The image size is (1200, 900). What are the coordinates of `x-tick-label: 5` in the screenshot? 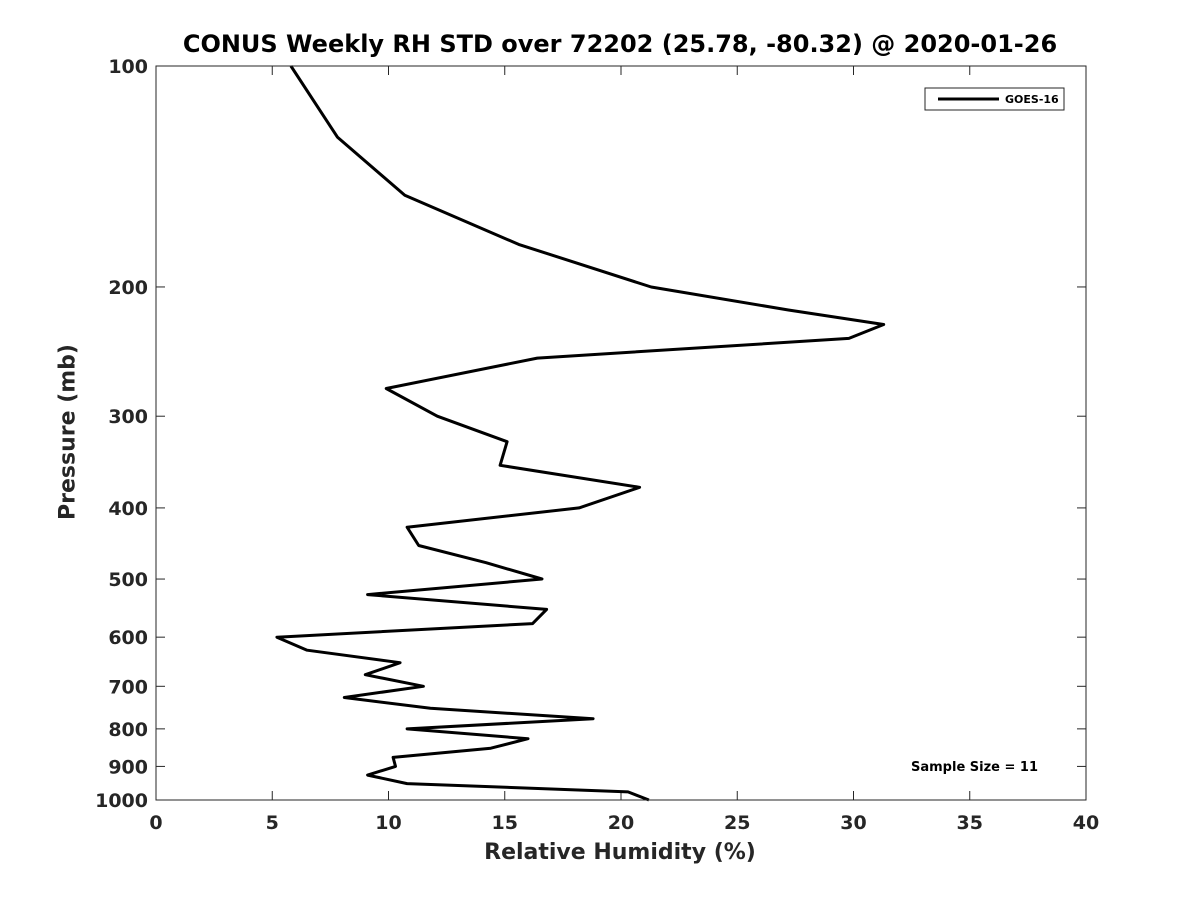 It's located at (272, 823).